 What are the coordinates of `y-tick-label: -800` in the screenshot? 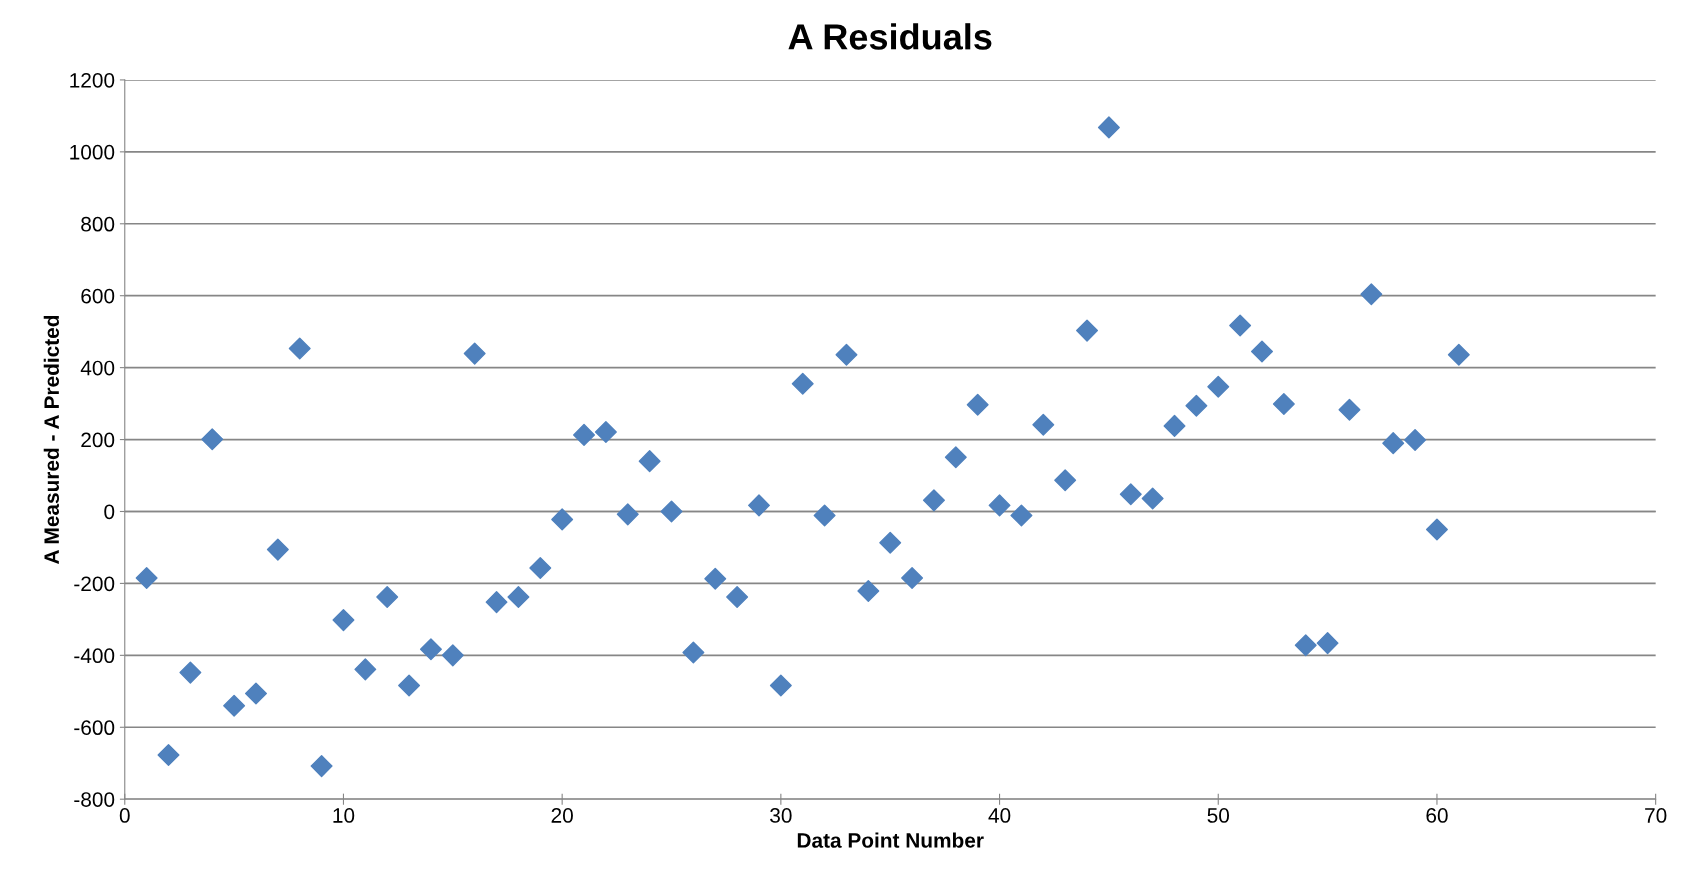 It's located at (94, 799).